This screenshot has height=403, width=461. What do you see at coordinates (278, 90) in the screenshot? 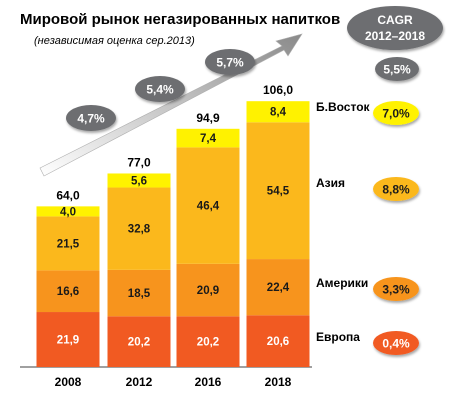
I see `bar-total-label: 106,0` at bounding box center [278, 90].